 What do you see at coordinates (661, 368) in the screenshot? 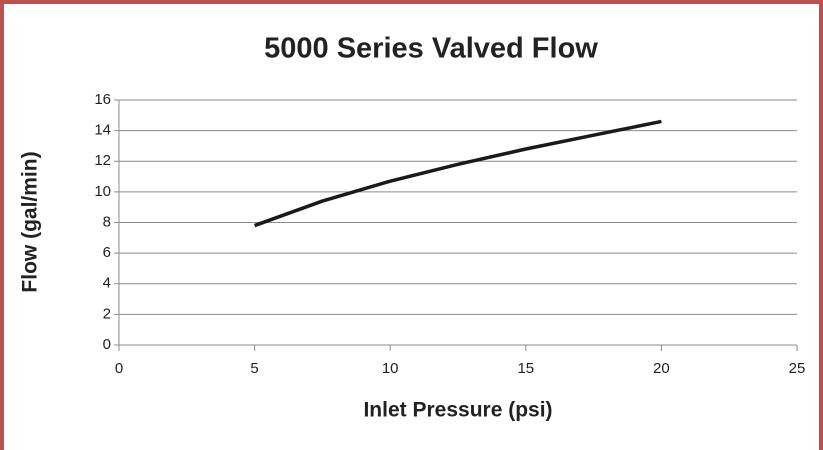
I see `x-tick-label: 20` at bounding box center [661, 368].